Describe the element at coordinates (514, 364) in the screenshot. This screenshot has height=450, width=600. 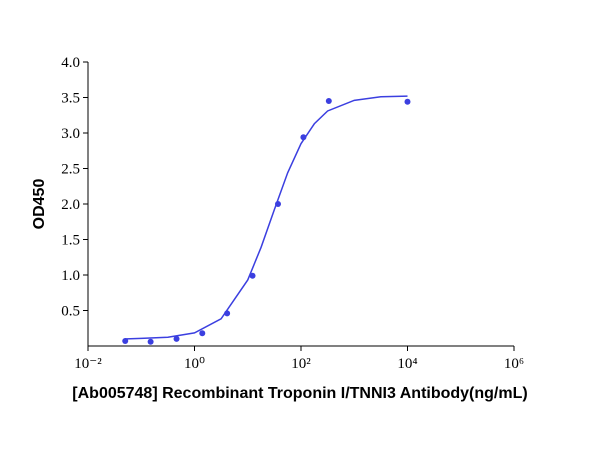
I see `x-tick-label: 10⁶` at that location.